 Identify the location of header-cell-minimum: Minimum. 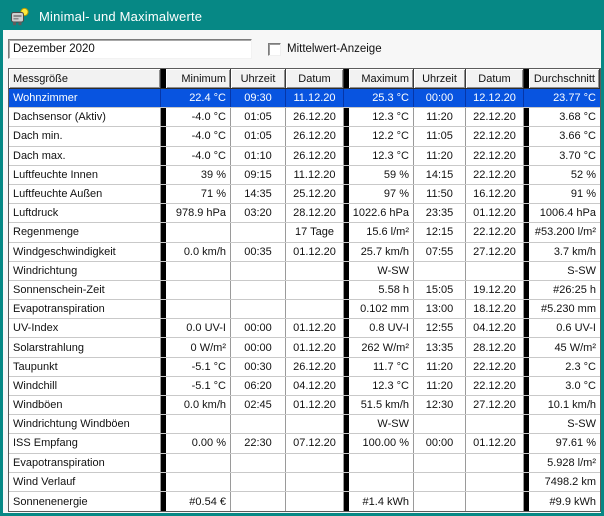
(198, 78).